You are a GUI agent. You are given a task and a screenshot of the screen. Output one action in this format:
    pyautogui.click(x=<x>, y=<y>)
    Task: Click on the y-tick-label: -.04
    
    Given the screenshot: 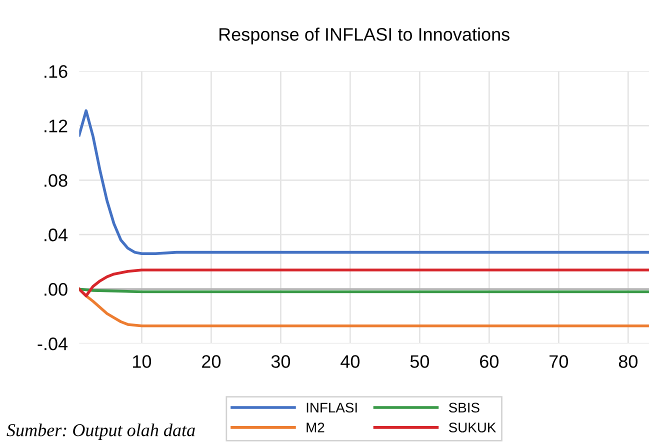 What is the action you would take?
    pyautogui.click(x=53, y=343)
    